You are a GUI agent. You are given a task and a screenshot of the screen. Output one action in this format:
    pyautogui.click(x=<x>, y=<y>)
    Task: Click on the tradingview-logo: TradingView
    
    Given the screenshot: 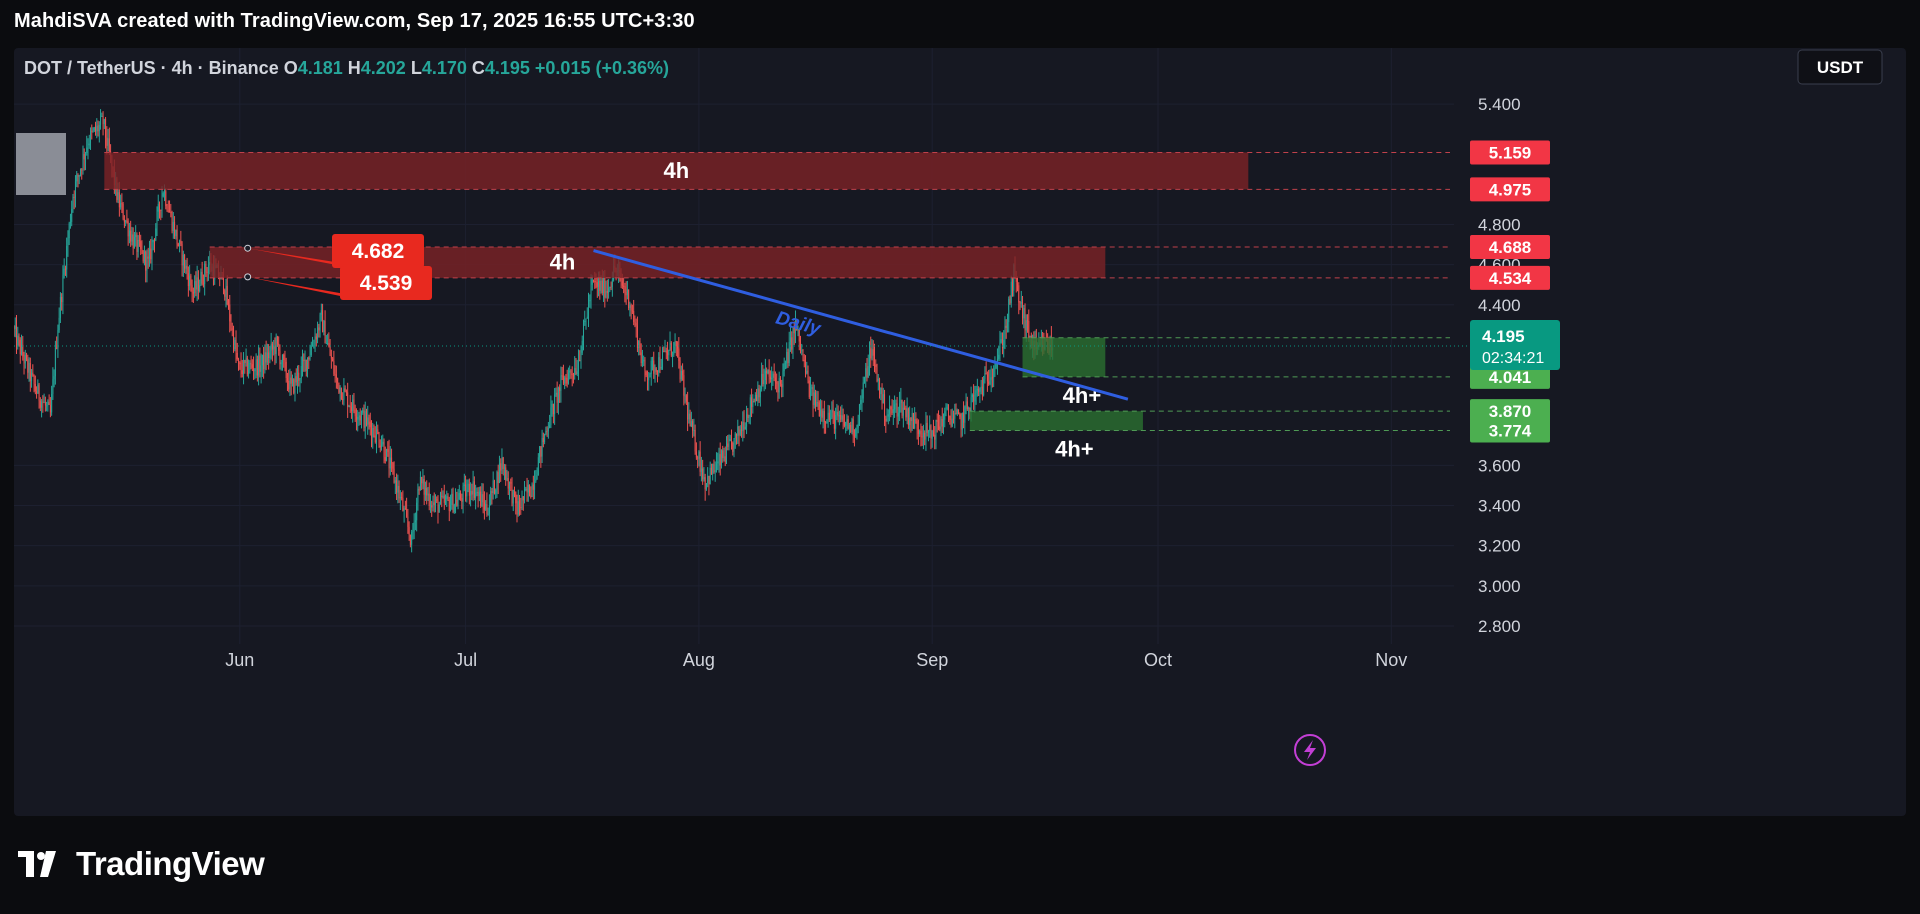 What is the action you would take?
    pyautogui.click(x=141, y=864)
    